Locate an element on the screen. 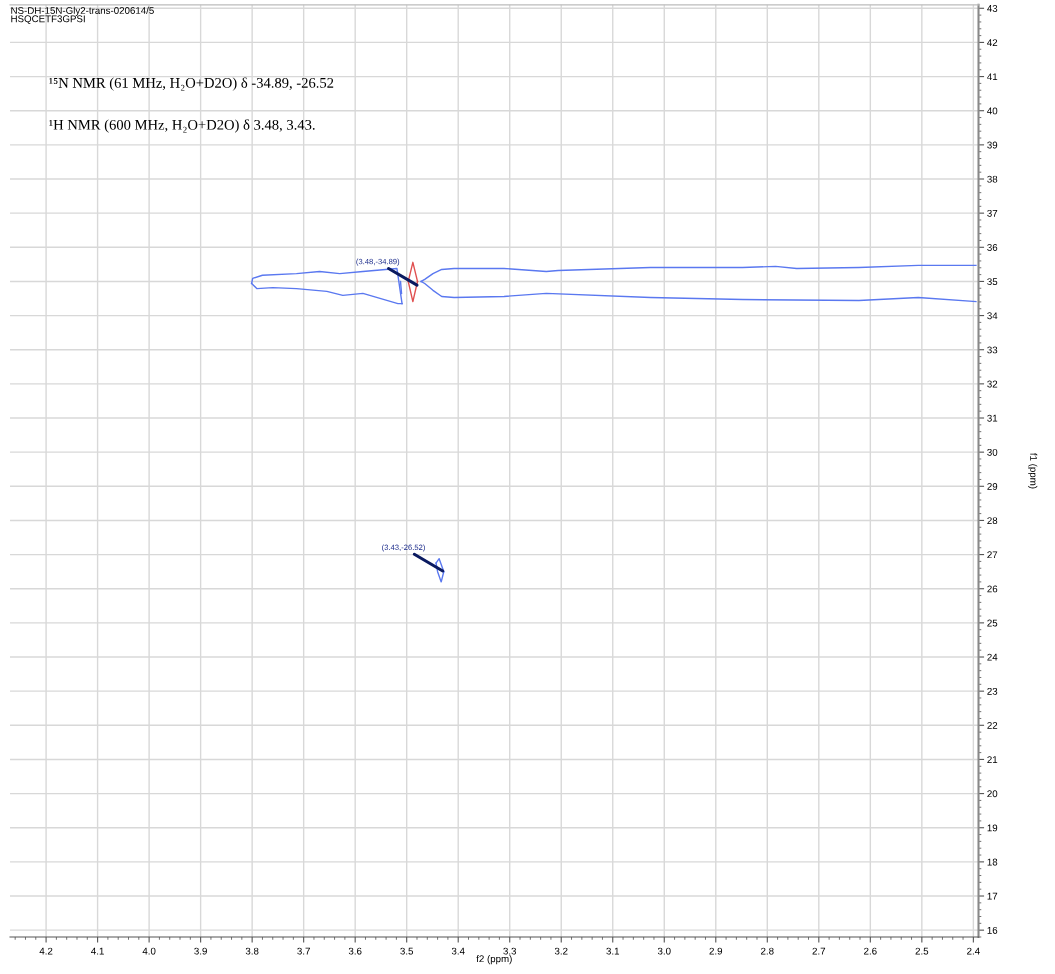 Image resolution: width=1055 pixels, height=974 pixels. y-tick-label: 16 is located at coordinates (992, 930).